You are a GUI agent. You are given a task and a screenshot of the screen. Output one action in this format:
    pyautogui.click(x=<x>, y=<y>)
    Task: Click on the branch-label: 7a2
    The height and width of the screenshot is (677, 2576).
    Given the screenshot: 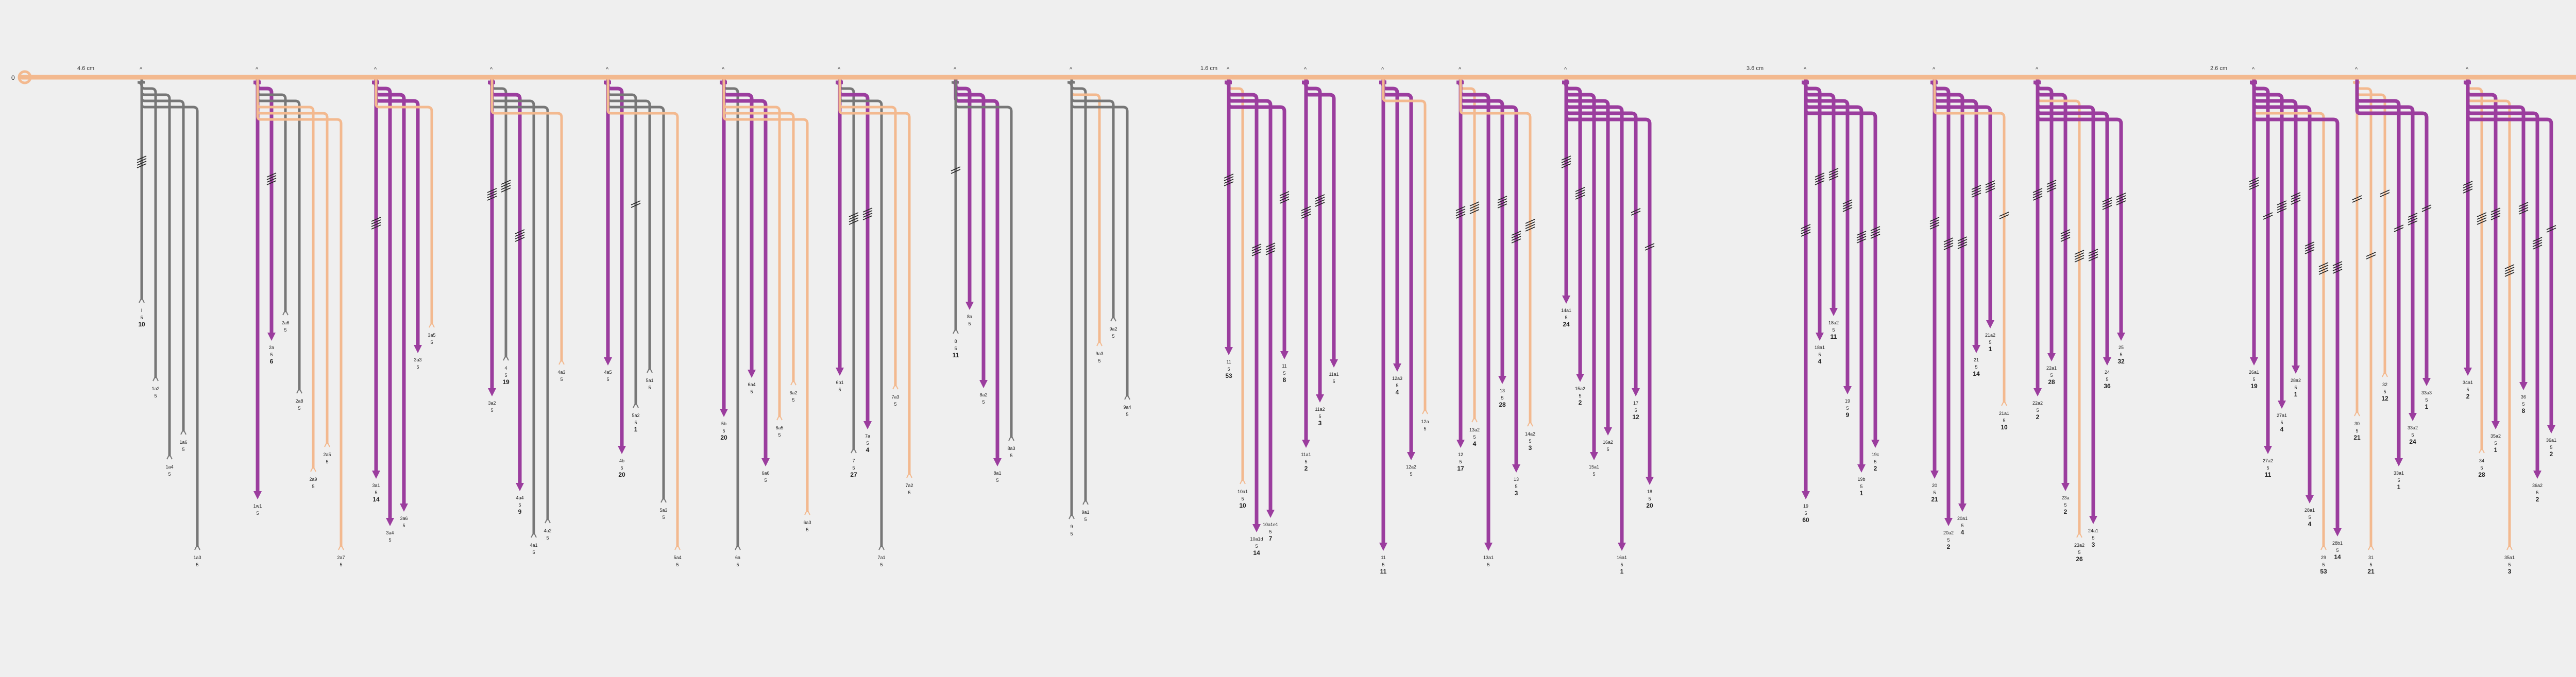 What is the action you would take?
    pyautogui.click(x=909, y=485)
    